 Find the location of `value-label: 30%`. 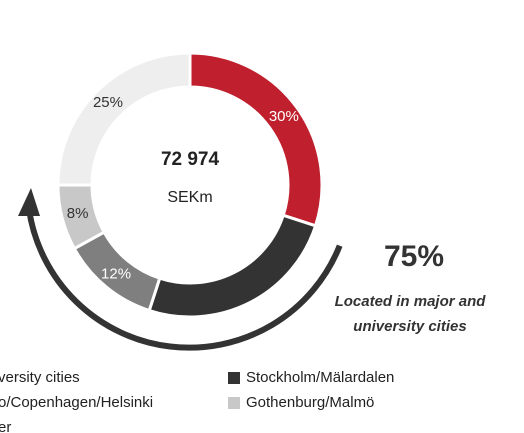

value-label: 30% is located at coordinates (284, 116).